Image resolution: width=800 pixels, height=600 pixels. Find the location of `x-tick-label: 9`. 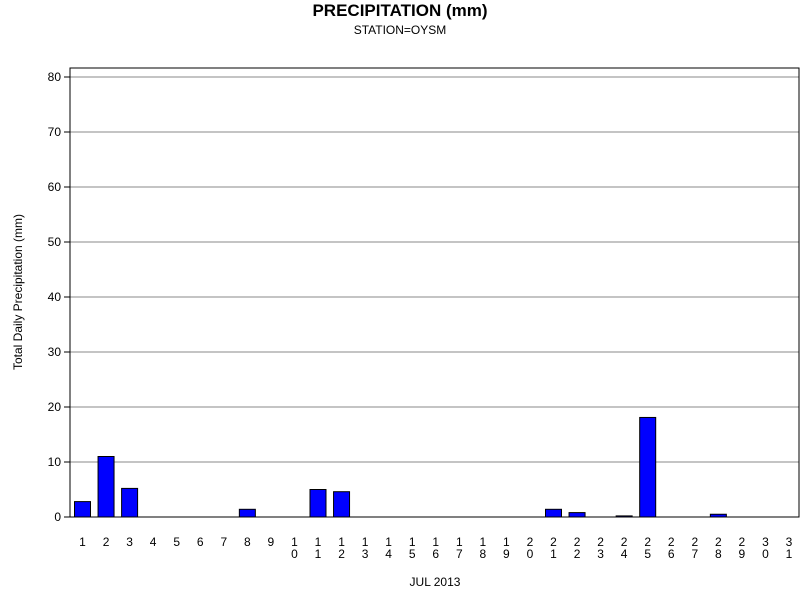

x-tick-label: 9 is located at coordinates (271, 542).